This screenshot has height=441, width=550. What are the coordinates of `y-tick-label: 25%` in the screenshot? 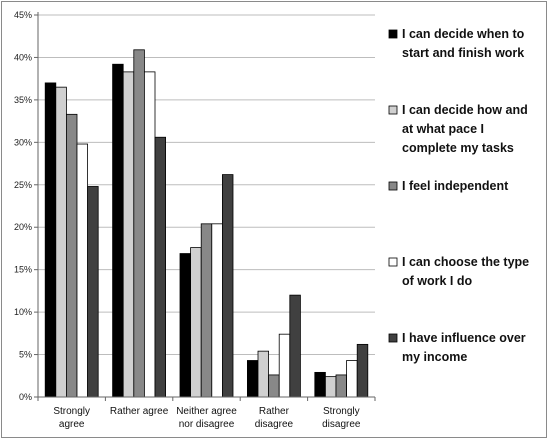 It's located at (23, 185).